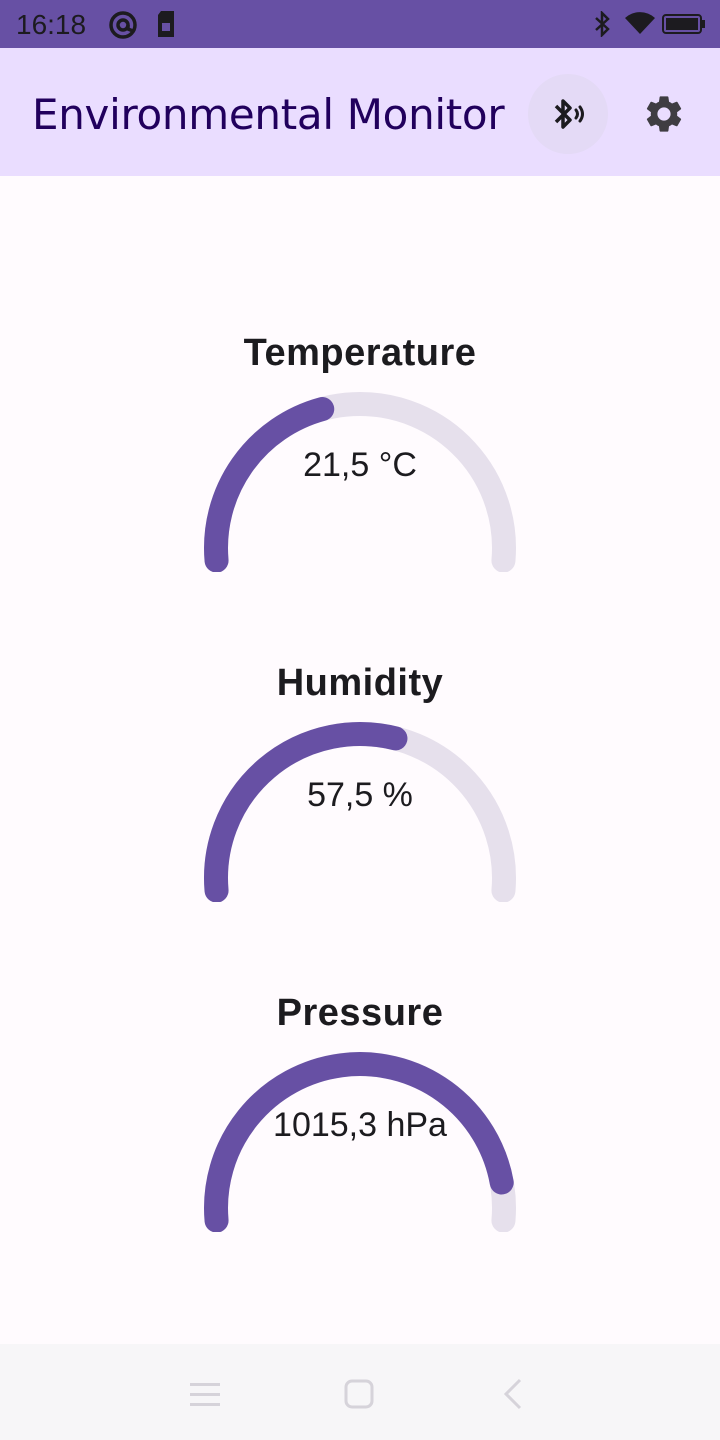  I want to click on status-bar: 16:18, so click(360, 24).